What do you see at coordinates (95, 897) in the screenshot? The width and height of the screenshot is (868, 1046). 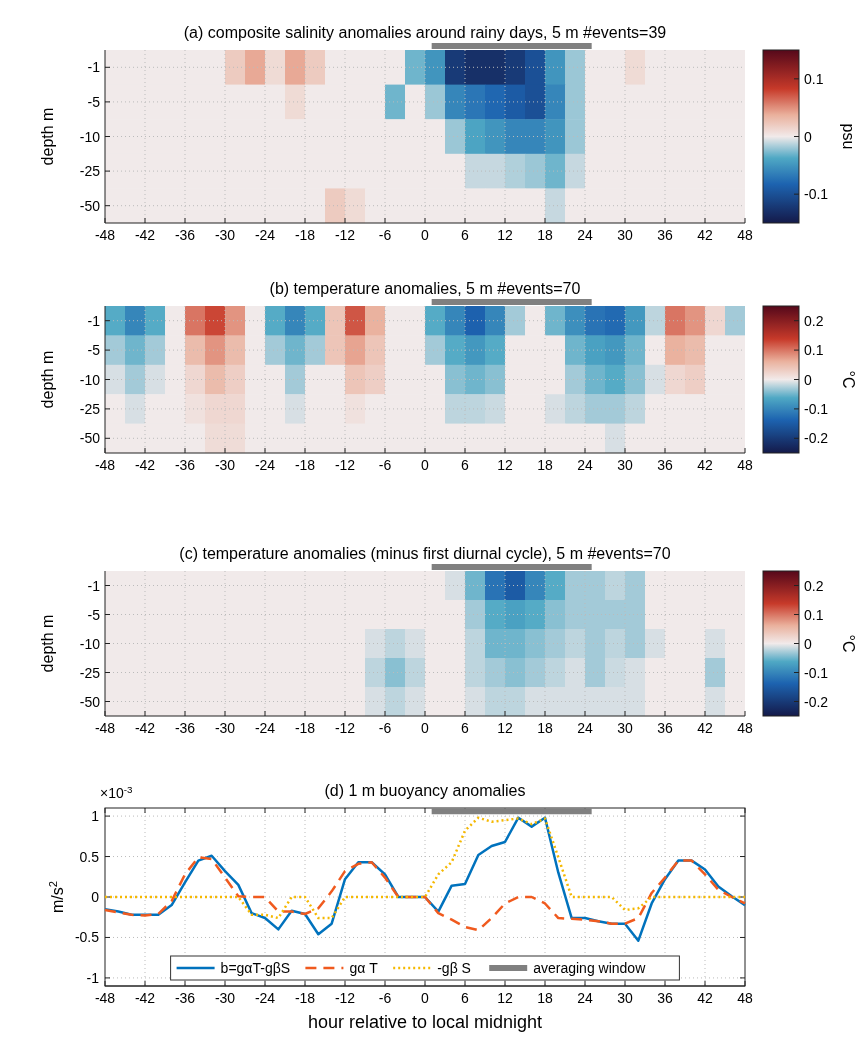 I see `y-tick-label: 0` at bounding box center [95, 897].